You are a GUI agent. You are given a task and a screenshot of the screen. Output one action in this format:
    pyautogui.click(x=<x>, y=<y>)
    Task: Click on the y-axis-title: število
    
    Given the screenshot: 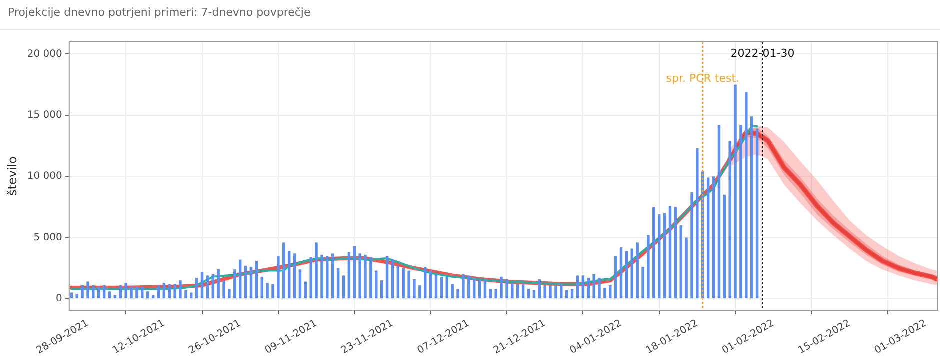 What is the action you would take?
    pyautogui.click(x=12, y=176)
    